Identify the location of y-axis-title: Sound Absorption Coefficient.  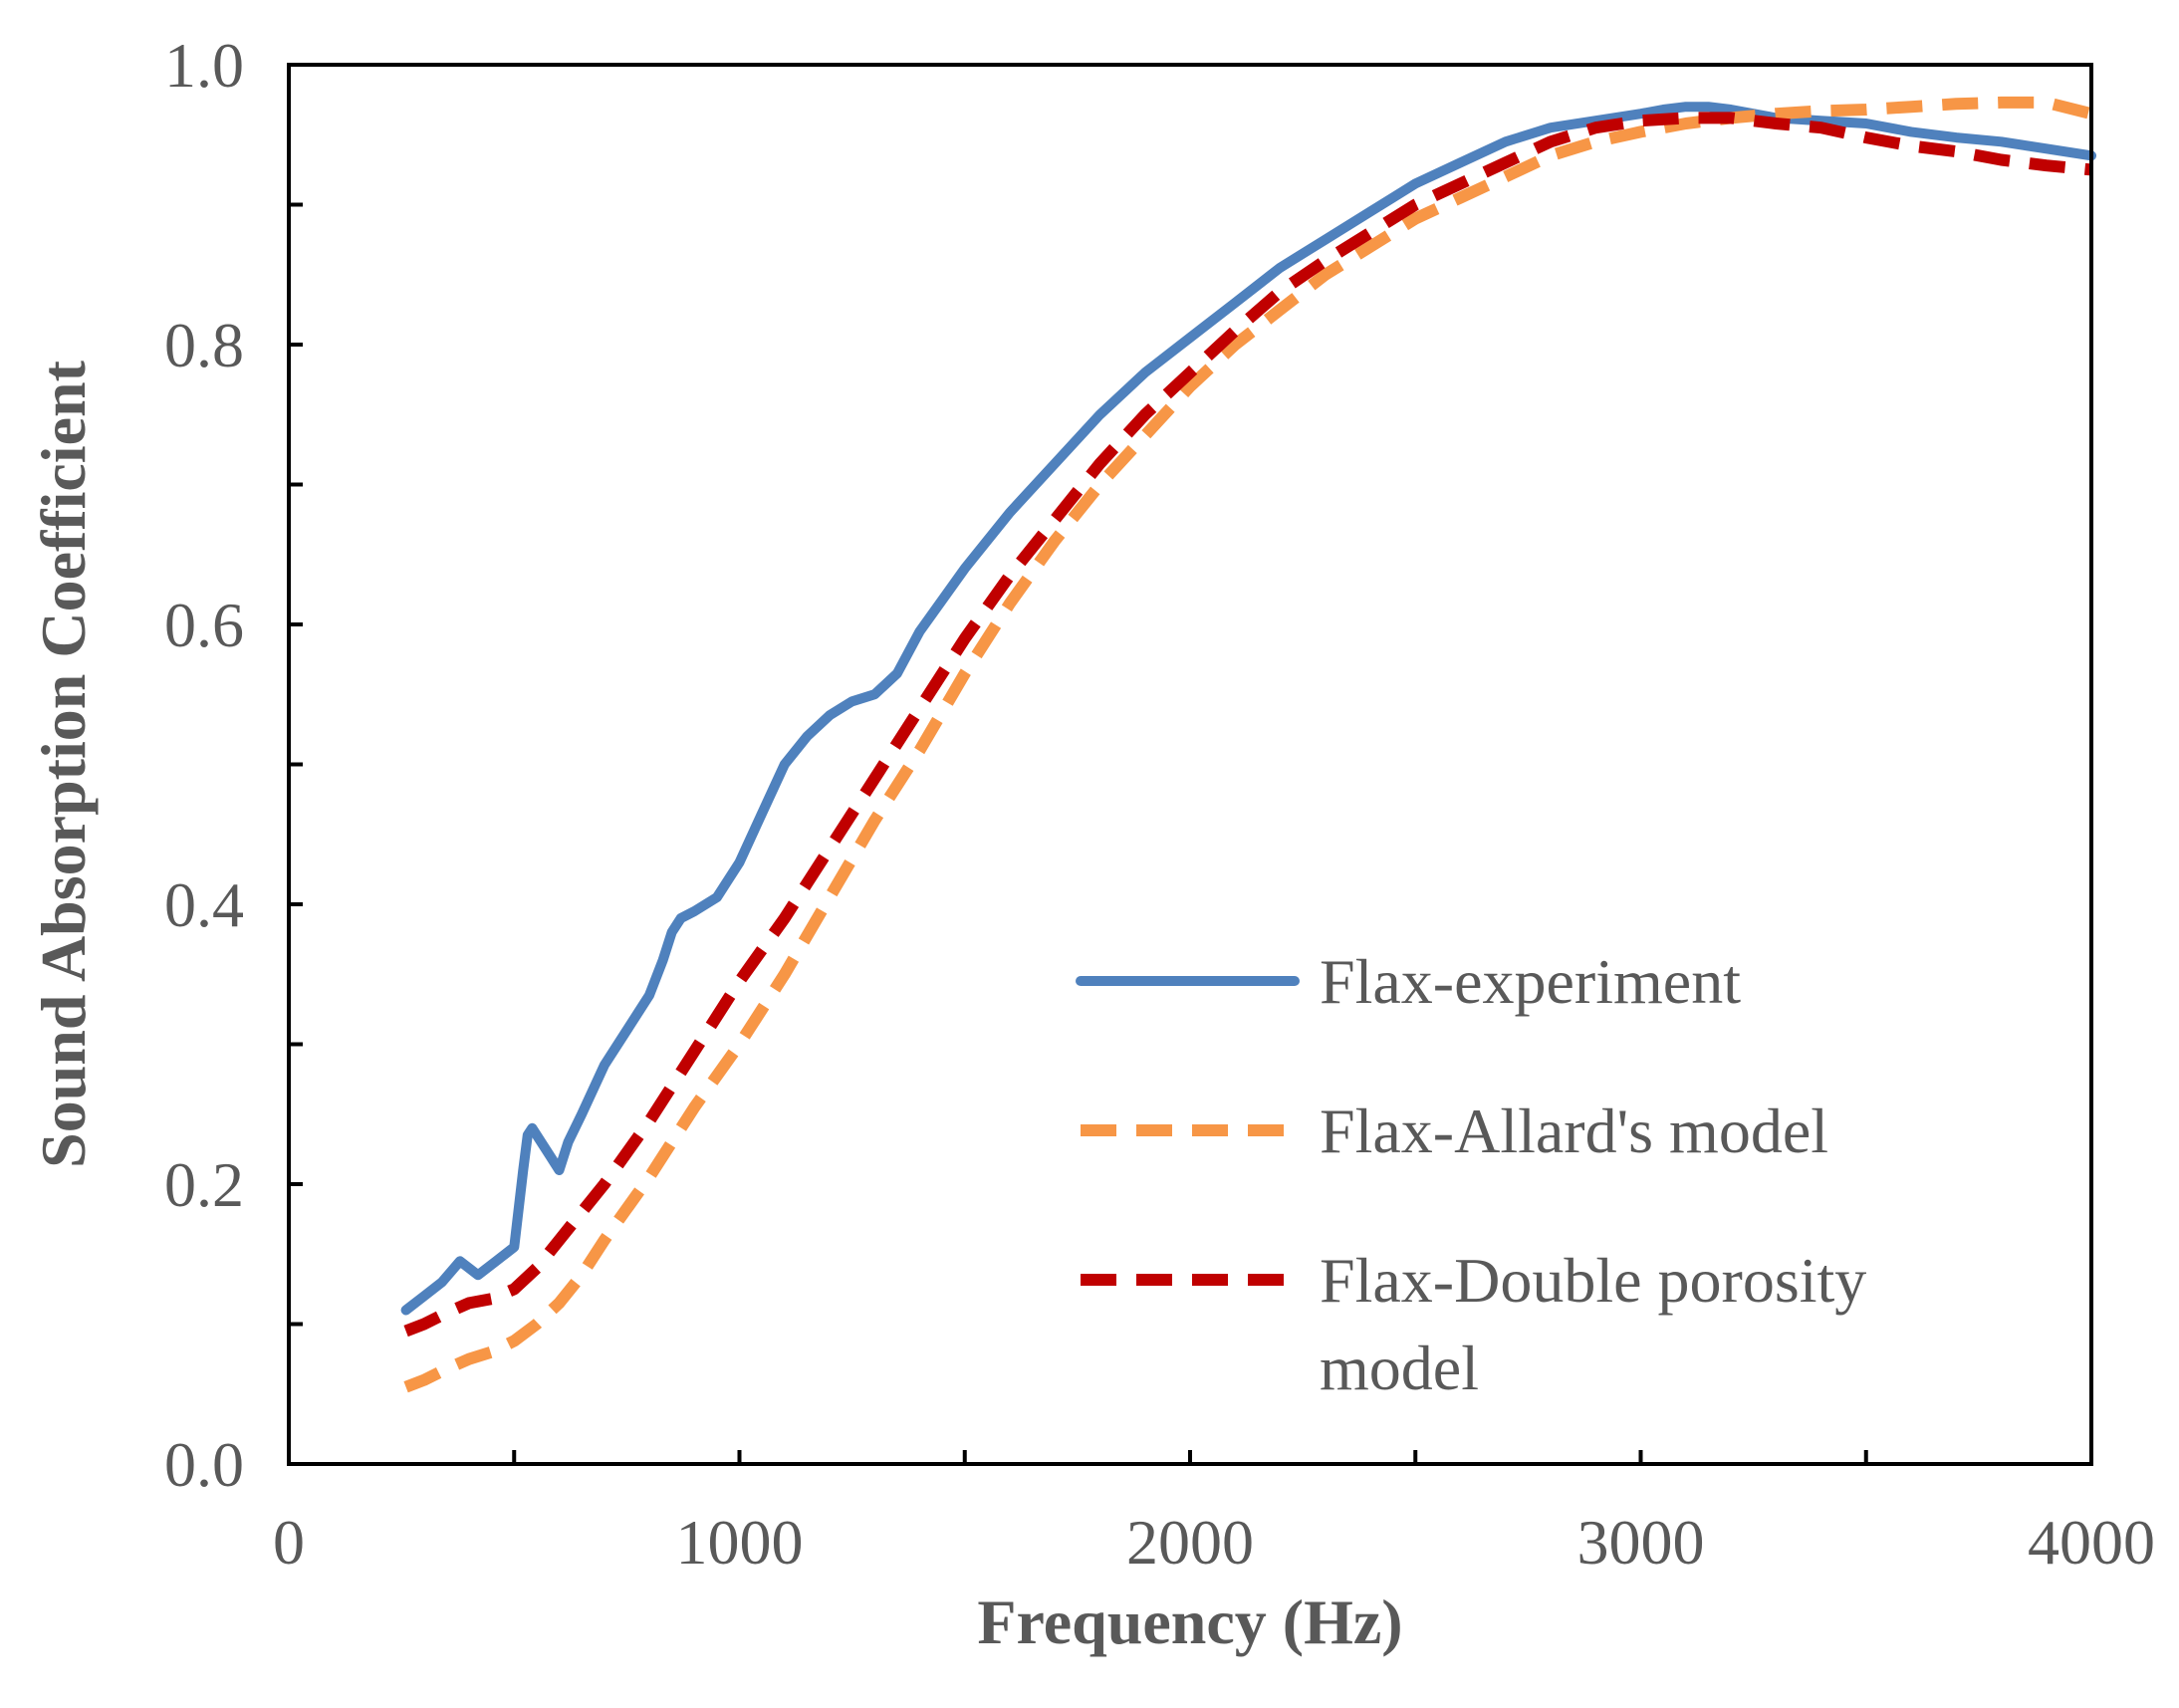
(64, 763).